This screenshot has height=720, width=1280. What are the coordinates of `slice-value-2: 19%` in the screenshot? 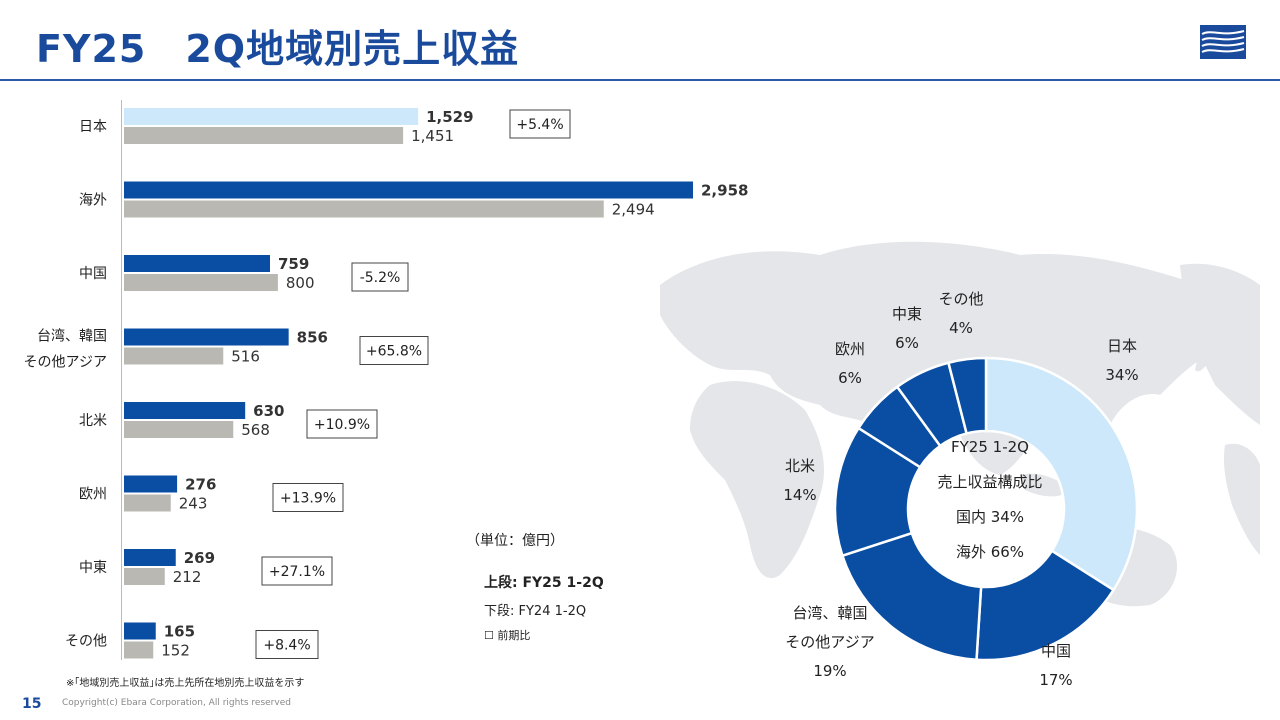 It's located at (829, 671).